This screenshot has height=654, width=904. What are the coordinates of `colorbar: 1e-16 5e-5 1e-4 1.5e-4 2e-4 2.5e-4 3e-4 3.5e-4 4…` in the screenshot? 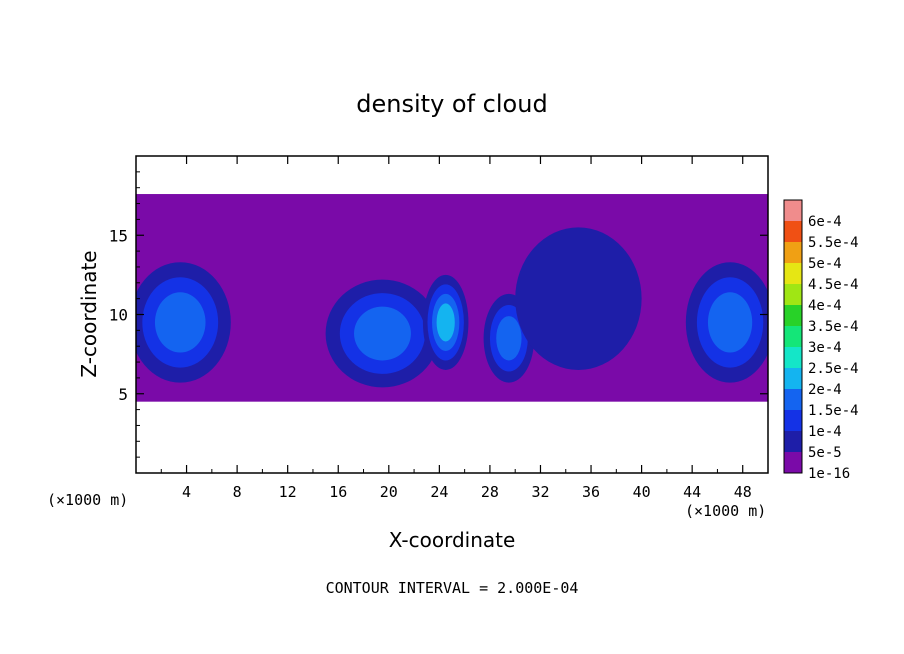 It's located at (821, 340).